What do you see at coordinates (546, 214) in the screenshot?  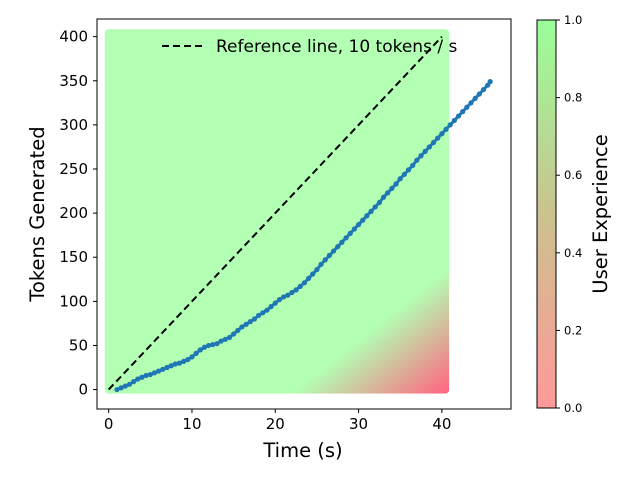 I see `colorbar-gradient` at bounding box center [546, 214].